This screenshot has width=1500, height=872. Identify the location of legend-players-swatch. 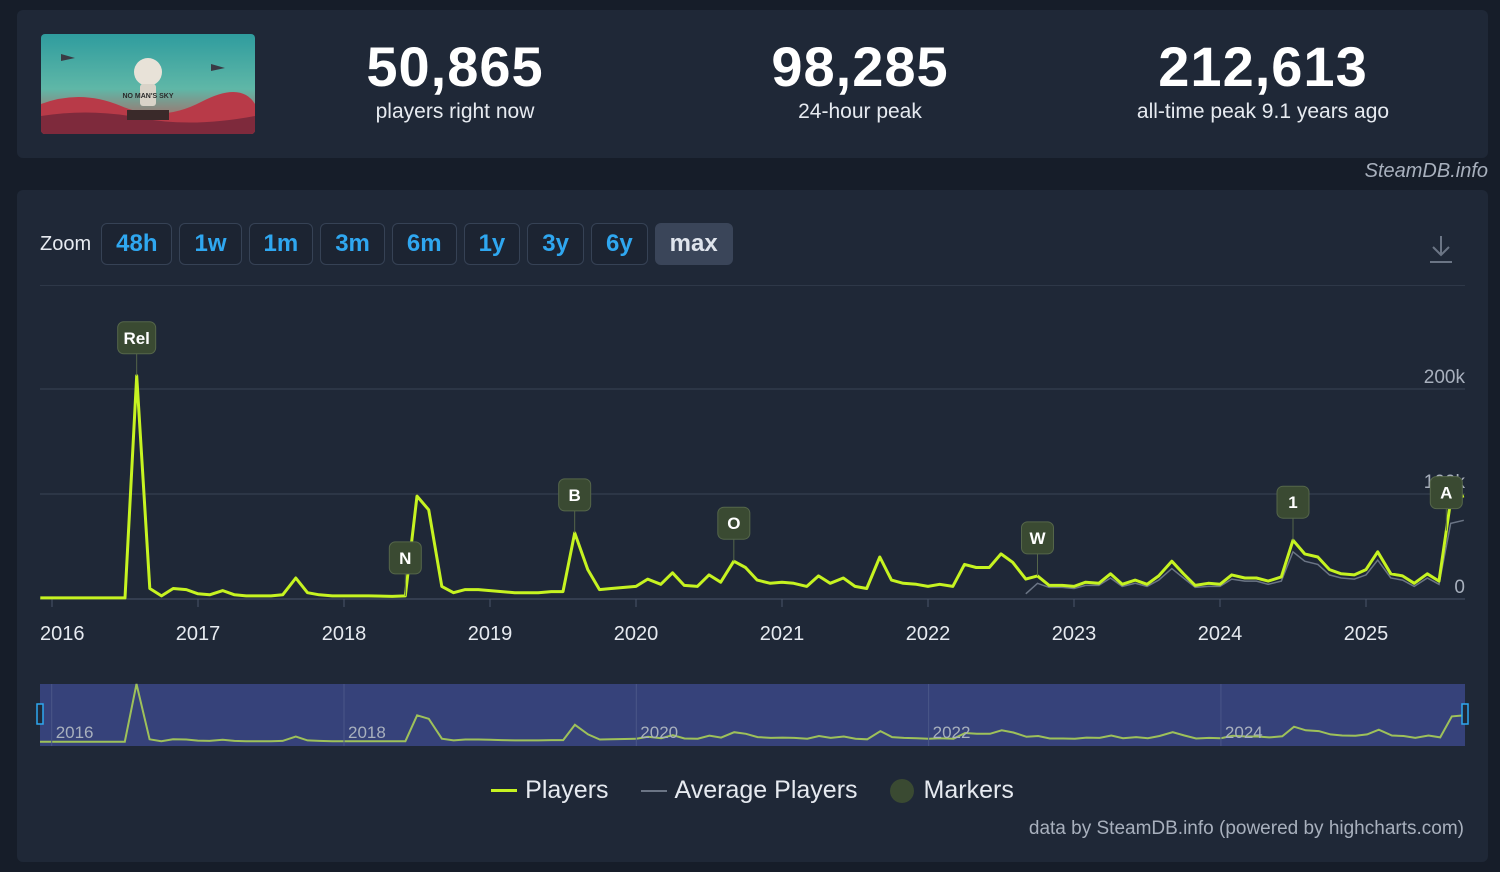
(504, 790).